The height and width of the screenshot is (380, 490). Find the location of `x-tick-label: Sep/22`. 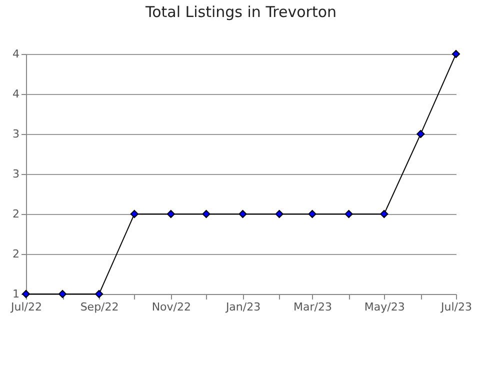

x-tick-label: Sep/22 is located at coordinates (99, 307).